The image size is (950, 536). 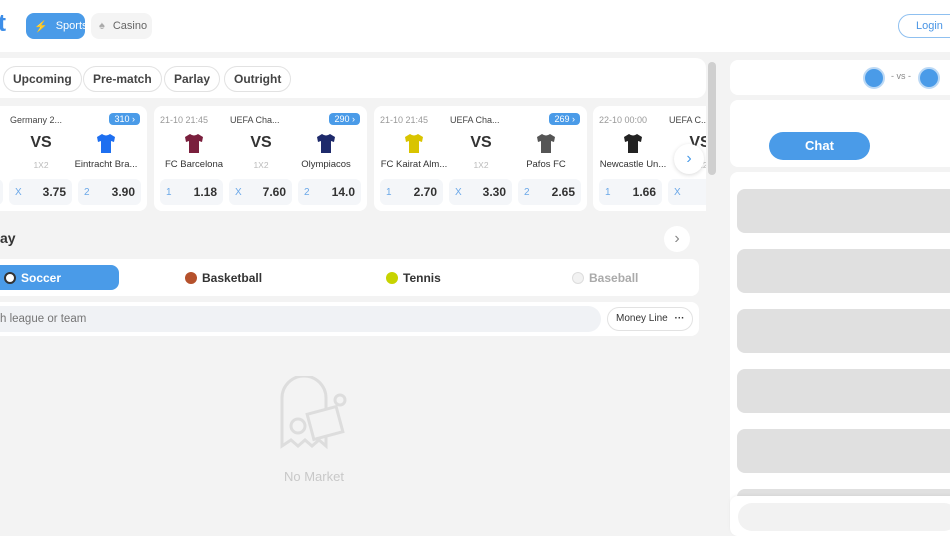 I want to click on baseball-label: Baseball, so click(x=614, y=277).